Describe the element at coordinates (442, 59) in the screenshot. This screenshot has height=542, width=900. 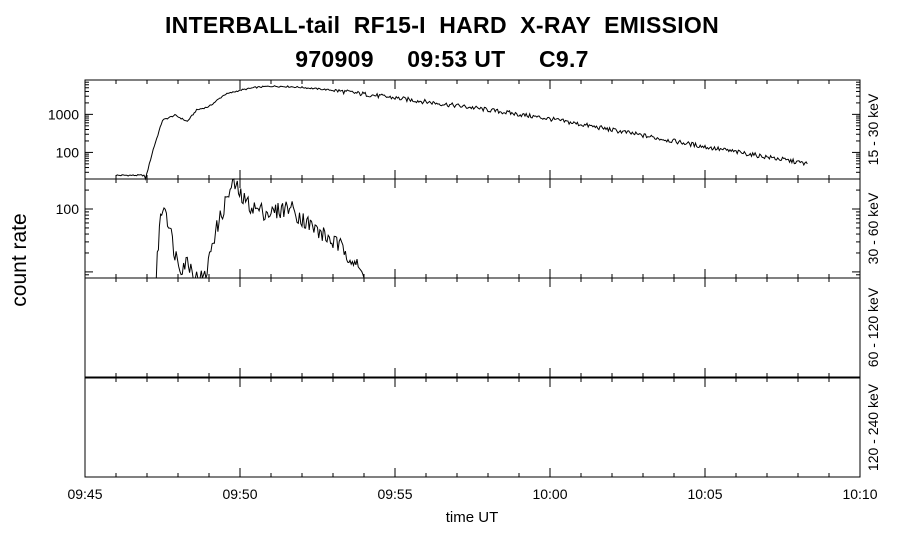
I see `chart-subtitle: 970909 09:53 UT C9.7` at that location.